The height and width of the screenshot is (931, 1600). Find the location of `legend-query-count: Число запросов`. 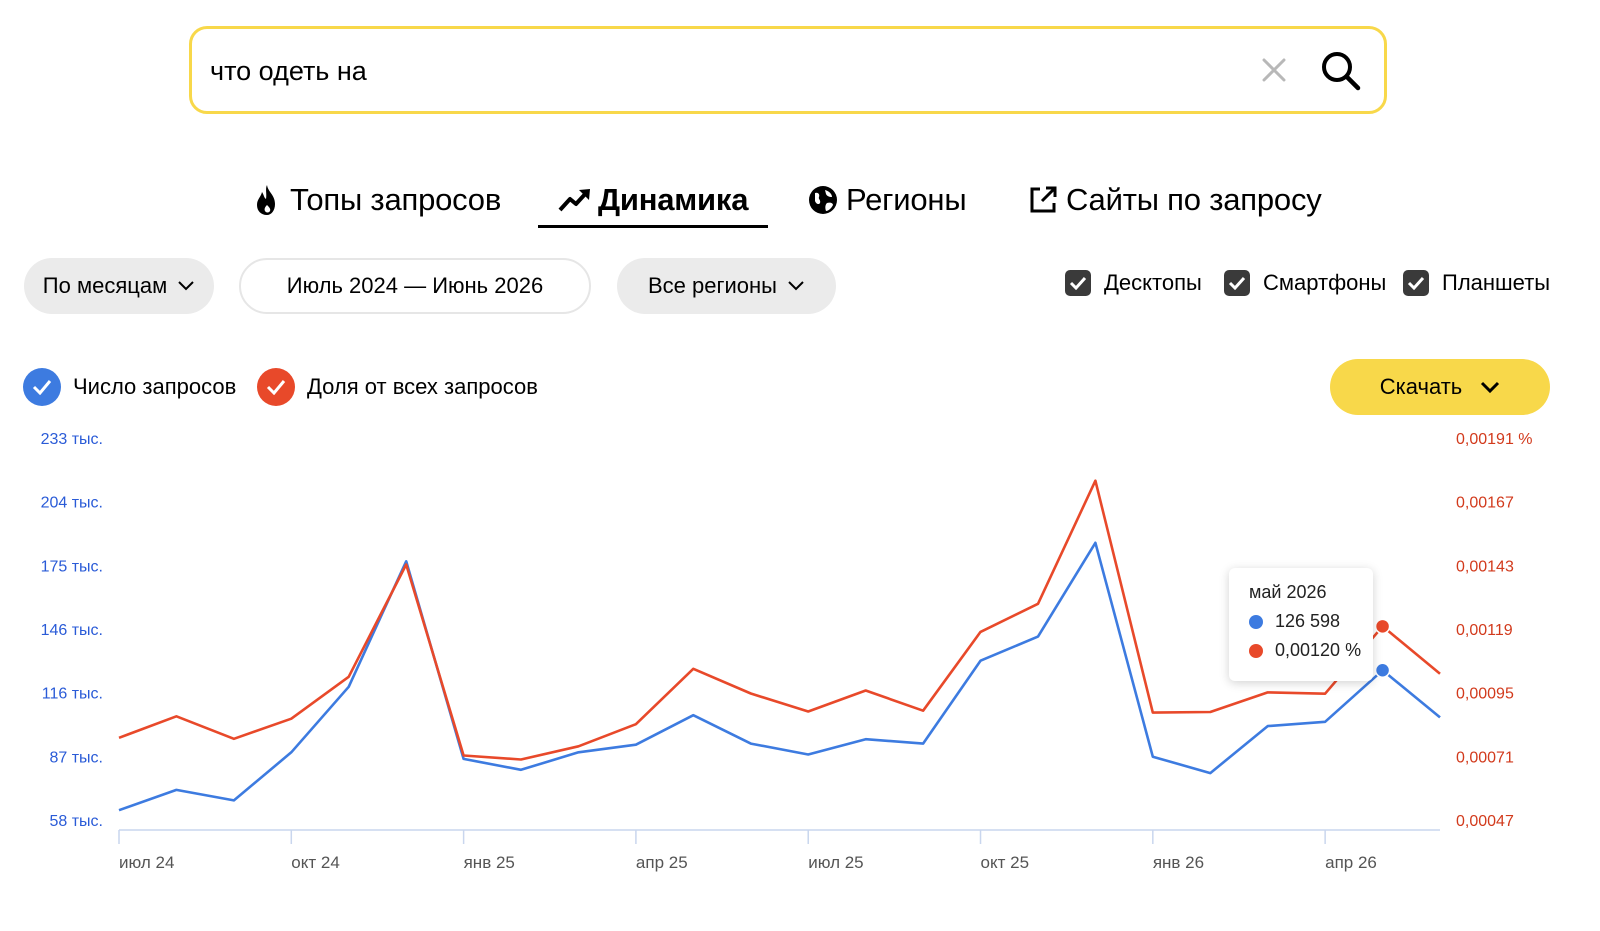

legend-query-count: Число запросов is located at coordinates (129, 387).